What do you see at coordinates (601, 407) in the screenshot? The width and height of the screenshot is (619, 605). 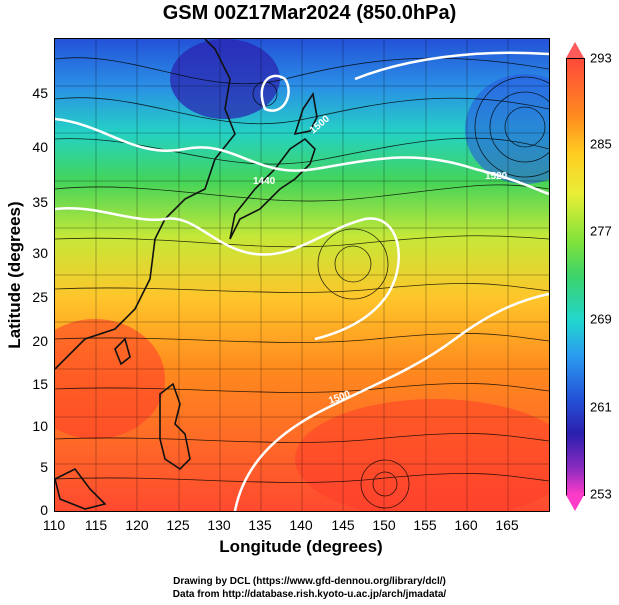 I see `colorbar-tick: 261` at bounding box center [601, 407].